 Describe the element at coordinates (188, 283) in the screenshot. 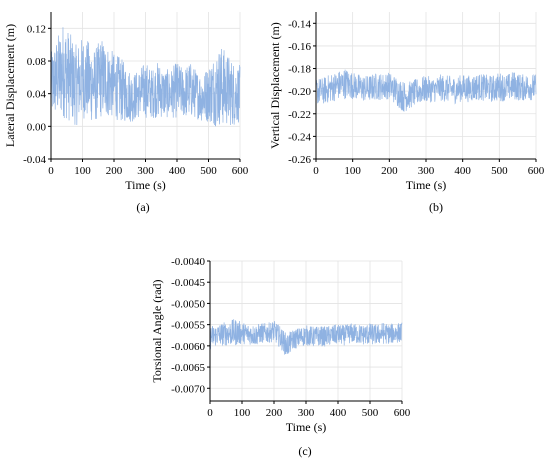

I see `y-tick-label: -0.0045` at that location.